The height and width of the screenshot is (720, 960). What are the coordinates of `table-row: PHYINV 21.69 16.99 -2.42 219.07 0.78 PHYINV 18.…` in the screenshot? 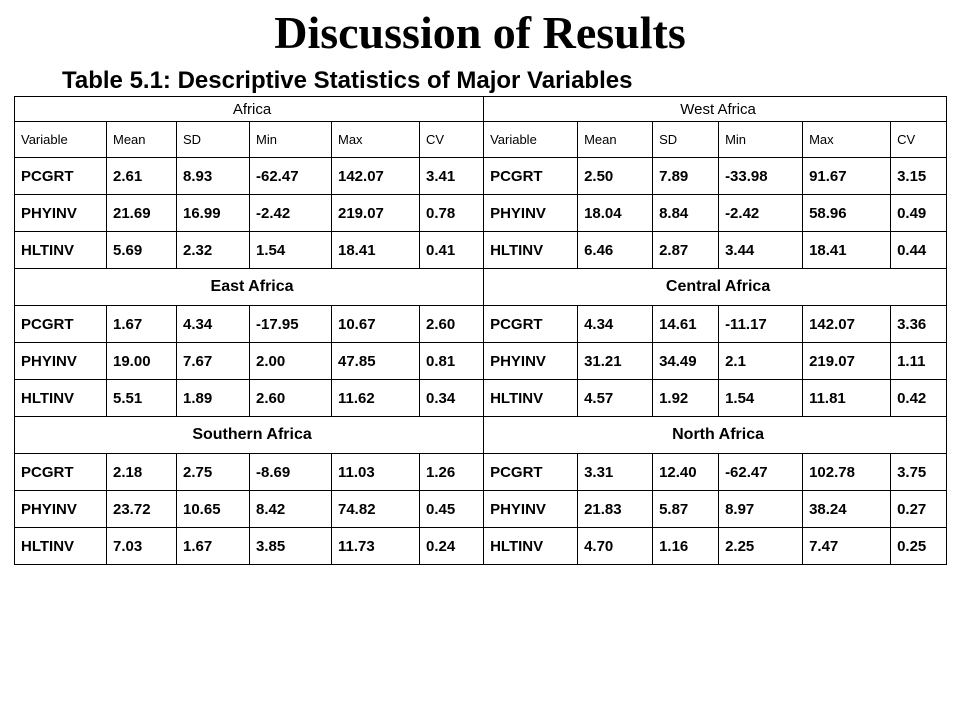 It's located at (481, 213).